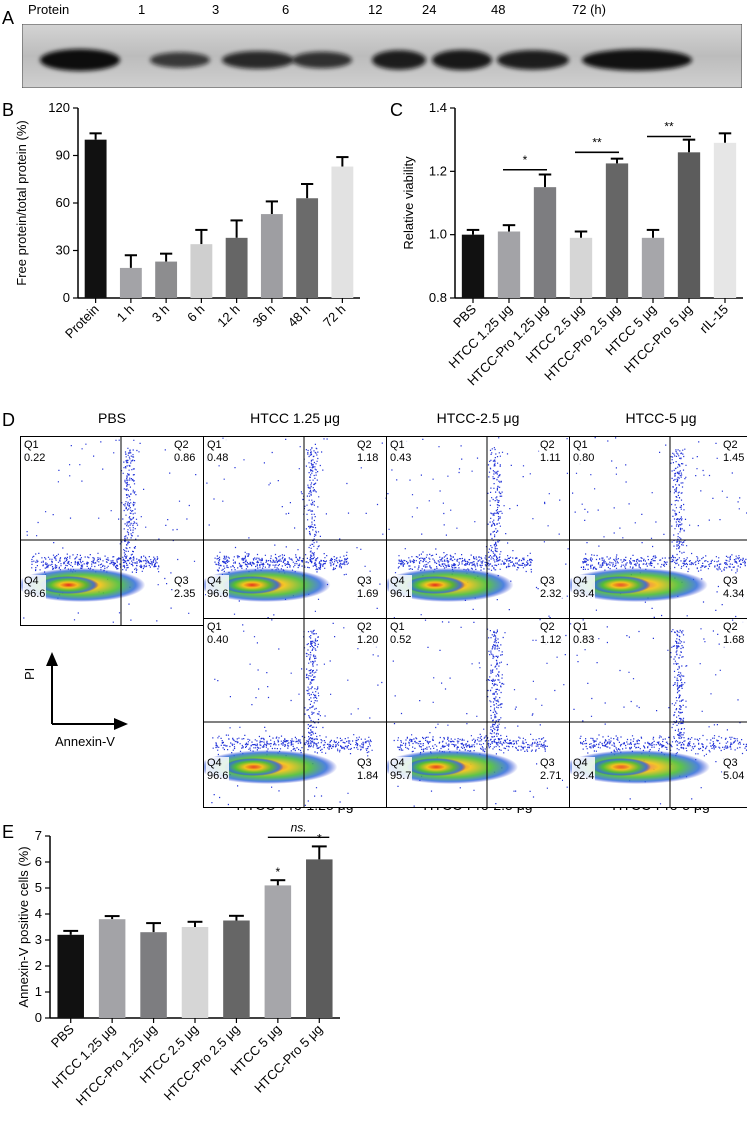  I want to click on quadrant-label-q3: Q3 2.71, so click(551, 770).